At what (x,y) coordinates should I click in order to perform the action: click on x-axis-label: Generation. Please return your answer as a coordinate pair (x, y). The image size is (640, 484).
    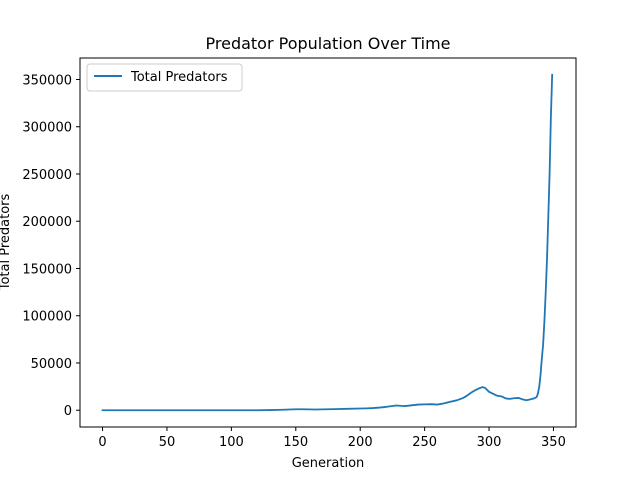
    Looking at the image, I should click on (328, 463).